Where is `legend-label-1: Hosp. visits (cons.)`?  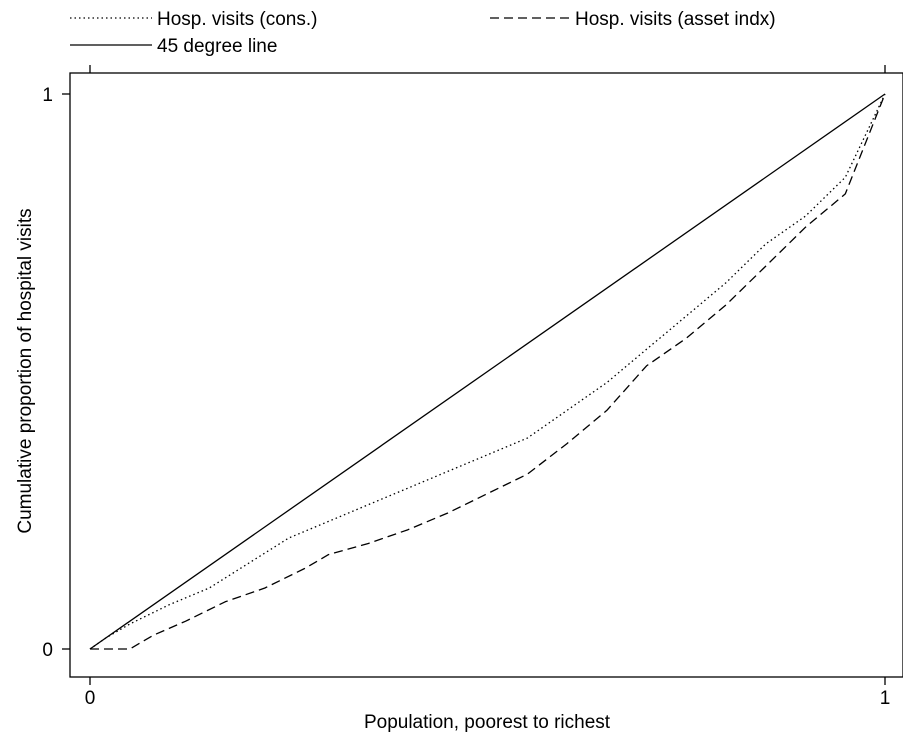
legend-label-1: Hosp. visits (cons.) is located at coordinates (237, 19).